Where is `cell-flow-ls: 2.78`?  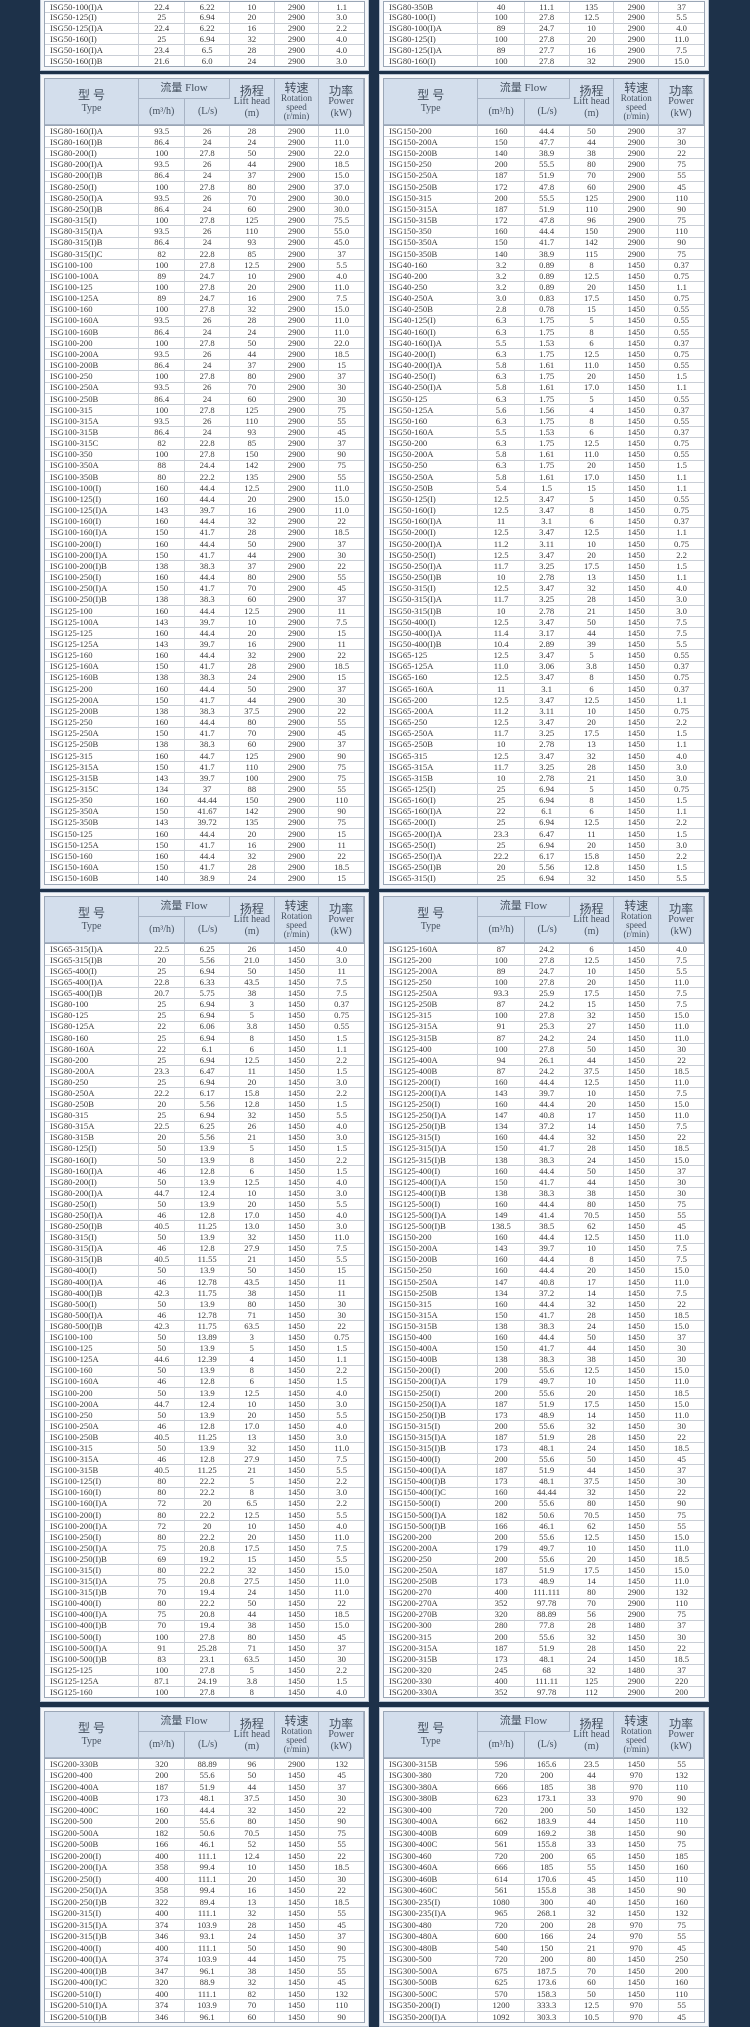 cell-flow-ls: 2.78 is located at coordinates (547, 778).